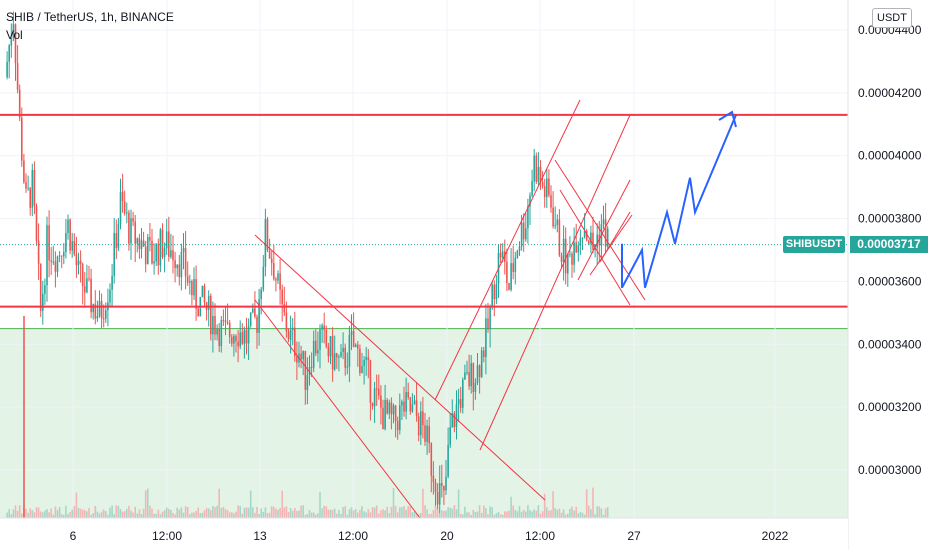 This screenshot has height=550, width=932. I want to click on projection-path, so click(679, 201).